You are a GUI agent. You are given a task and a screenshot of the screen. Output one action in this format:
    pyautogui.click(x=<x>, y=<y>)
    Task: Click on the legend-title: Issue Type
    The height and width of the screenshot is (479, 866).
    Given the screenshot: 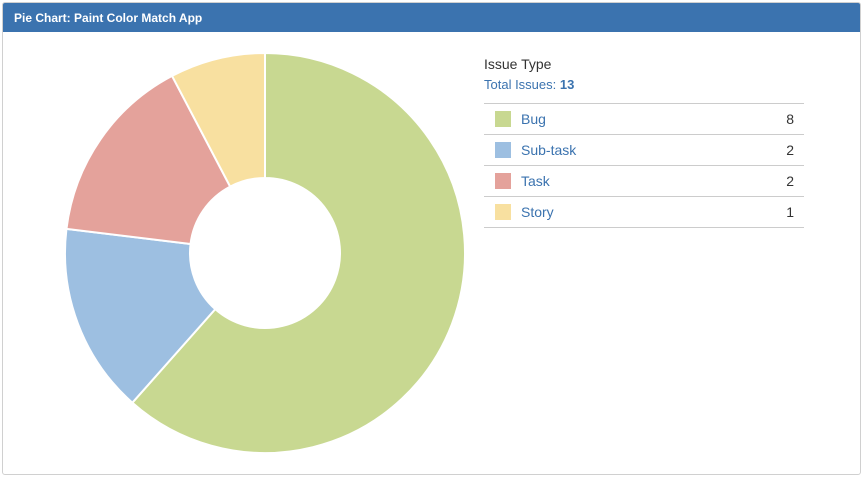 What is the action you would take?
    pyautogui.click(x=518, y=64)
    